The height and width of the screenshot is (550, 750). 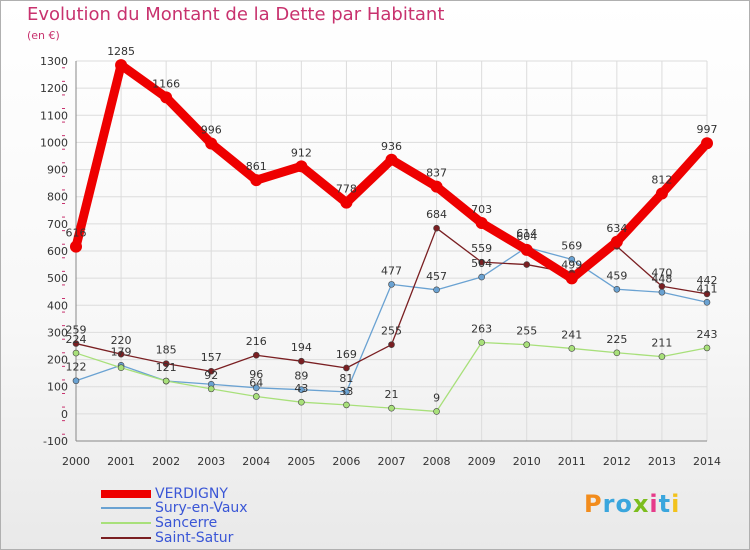 What do you see at coordinates (301, 376) in the screenshot?
I see `data-label-sury-en-vaux: 89` at bounding box center [301, 376].